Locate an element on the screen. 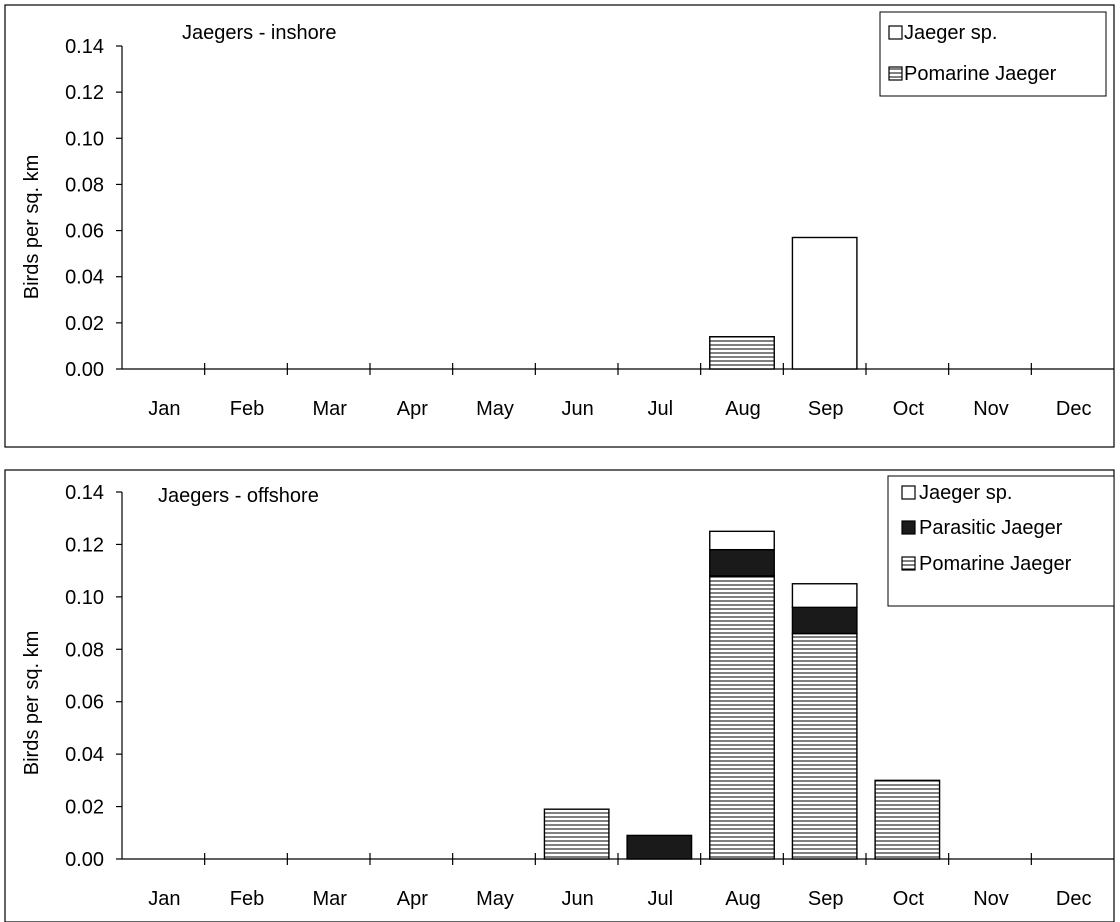 Image resolution: width=1120 pixels, height=922 pixels. bar-parasitic-jaeger-jul is located at coordinates (659, 847).